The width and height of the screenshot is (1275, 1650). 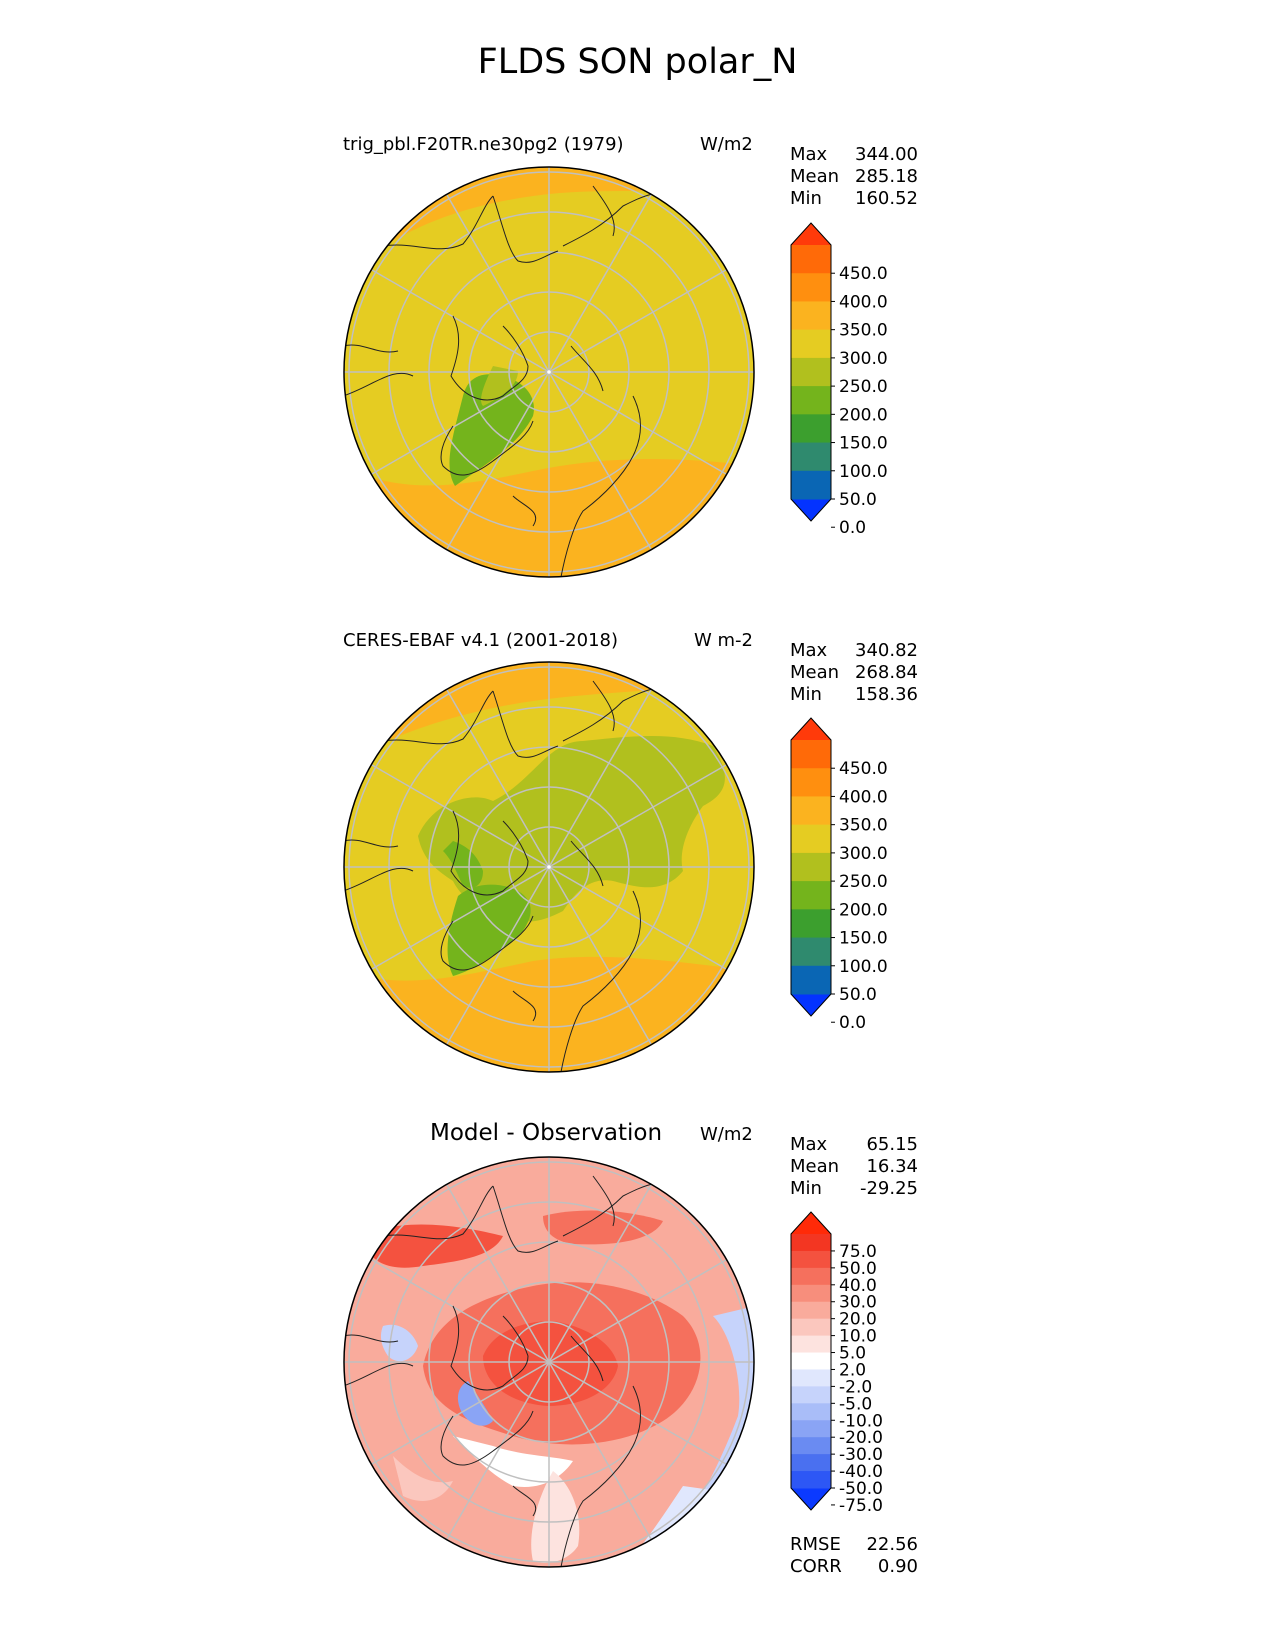 What do you see at coordinates (892, 1144) in the screenshot?
I see `stat-max: 65.15` at bounding box center [892, 1144].